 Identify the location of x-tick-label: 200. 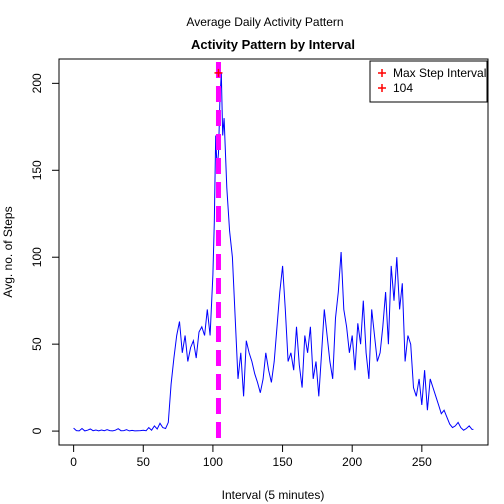
(352, 462).